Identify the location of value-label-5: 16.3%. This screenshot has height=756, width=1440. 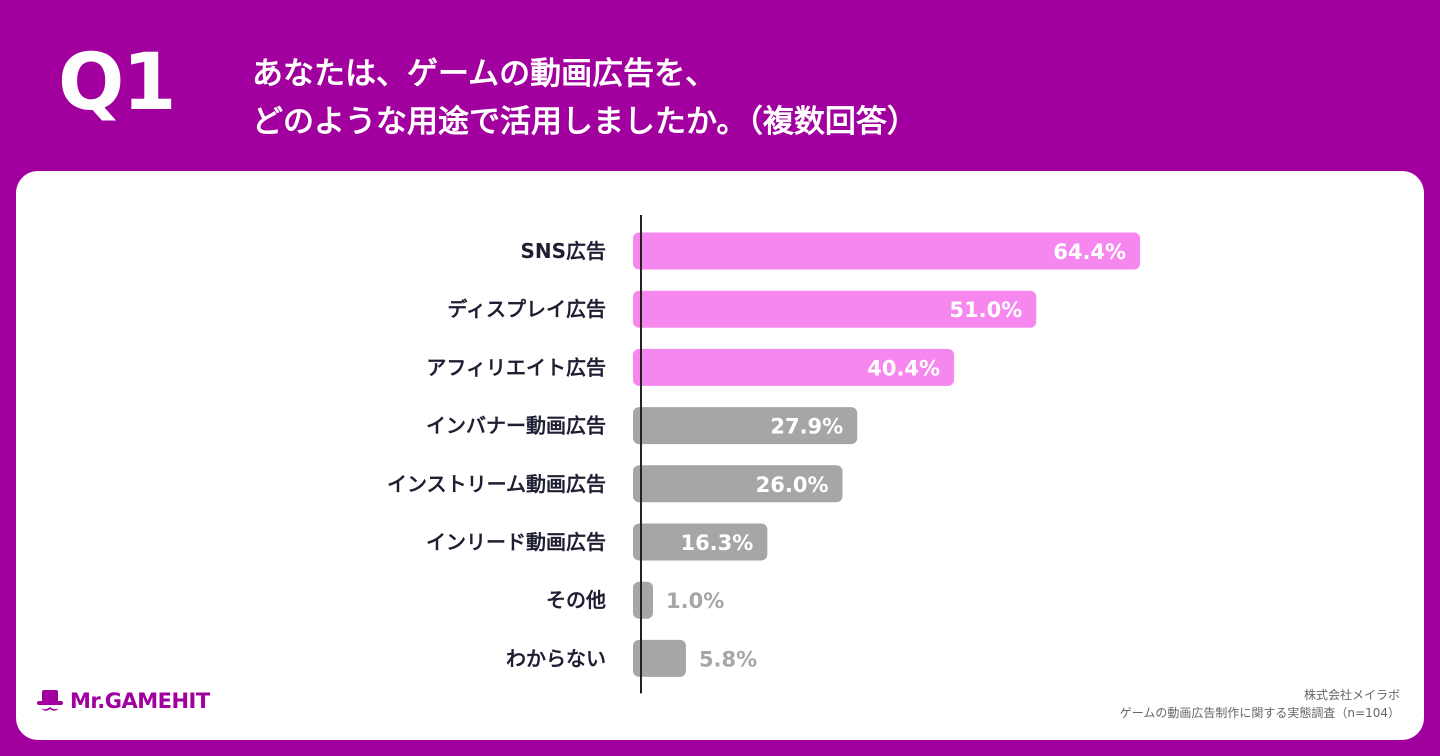
(716, 543).